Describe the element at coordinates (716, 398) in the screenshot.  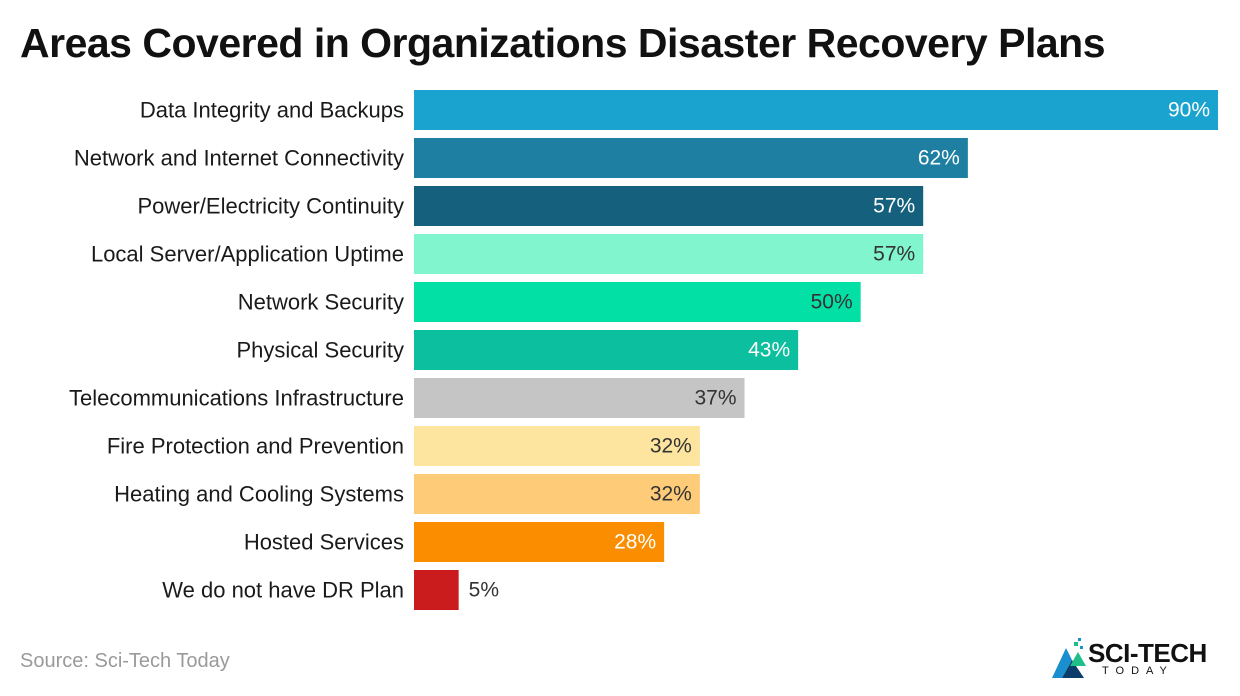
I see `value-label: 37%` at that location.